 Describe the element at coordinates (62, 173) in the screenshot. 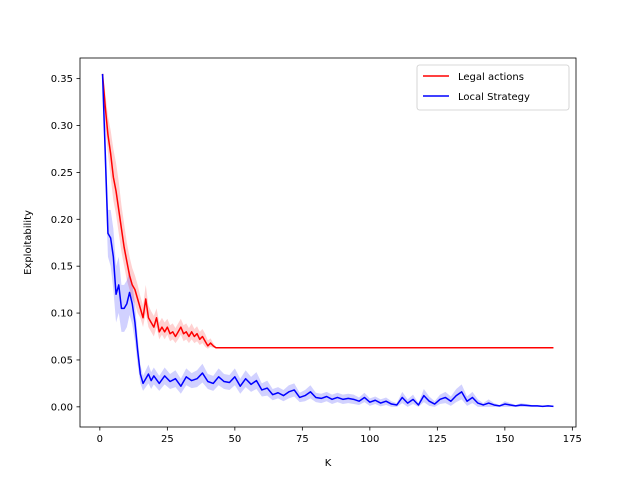

I see `y-tick-label: 0.25` at that location.